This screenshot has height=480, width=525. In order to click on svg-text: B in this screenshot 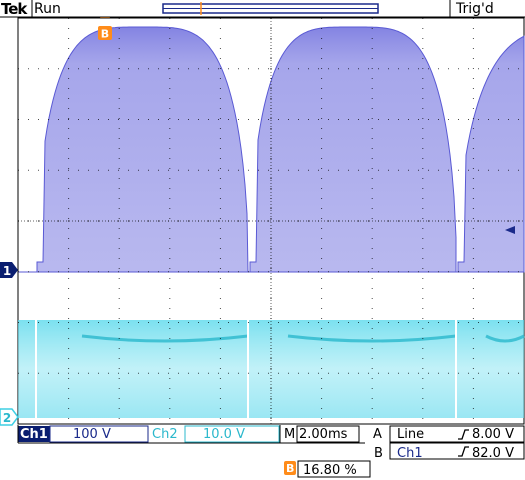, I will do `click(105, 34)`.